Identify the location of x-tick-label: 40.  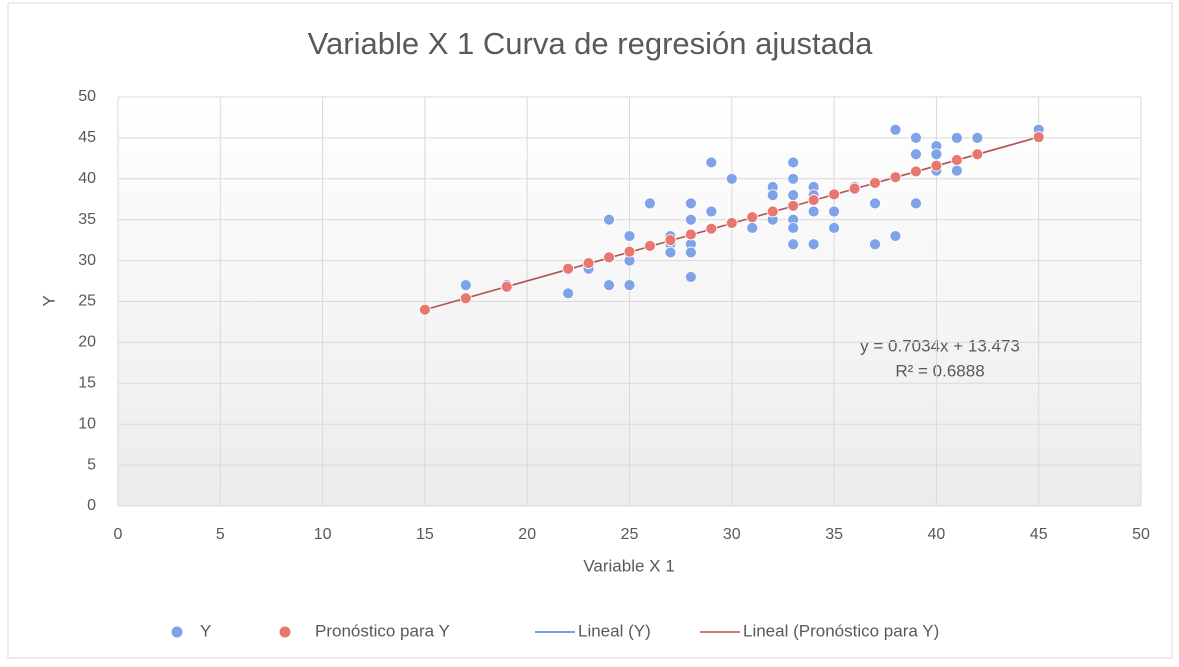
(937, 534).